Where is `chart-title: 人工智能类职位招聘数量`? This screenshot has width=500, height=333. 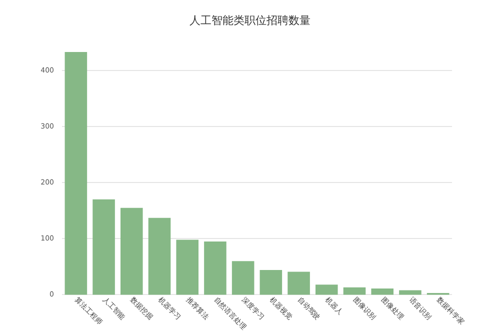 chart-title: 人工智能类职位招聘数量 is located at coordinates (250, 20).